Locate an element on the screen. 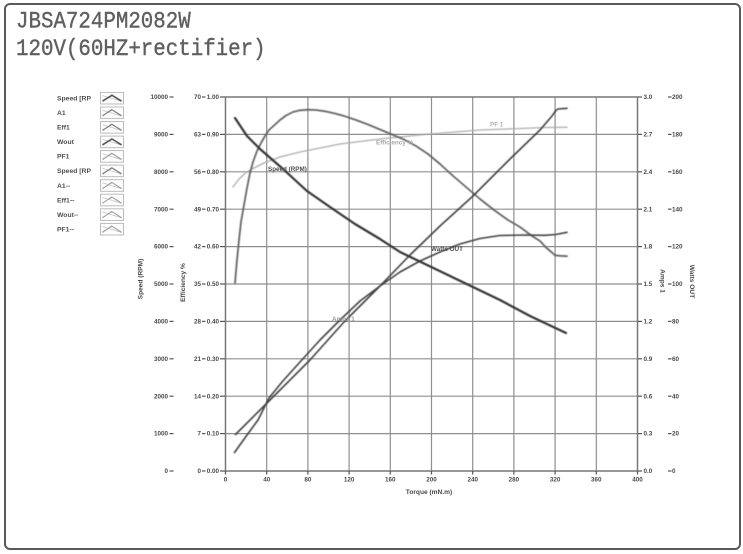 Image resolution: width=743 pixels, height=554 pixels. svg-text: 0.50 is located at coordinates (213, 284).